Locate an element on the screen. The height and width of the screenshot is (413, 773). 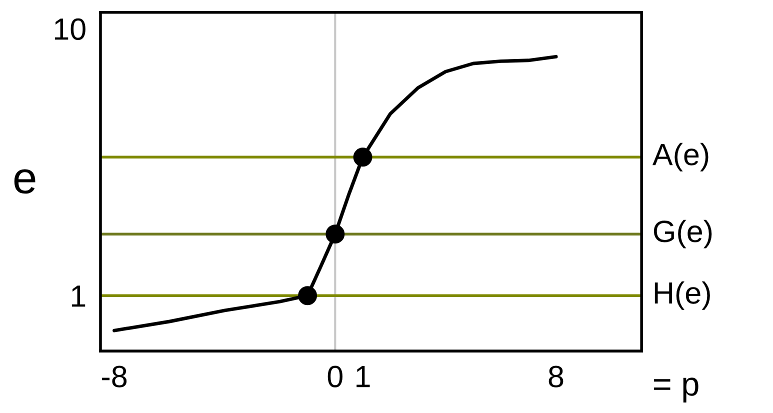
x-tick-label: 1 is located at coordinates (363, 377).